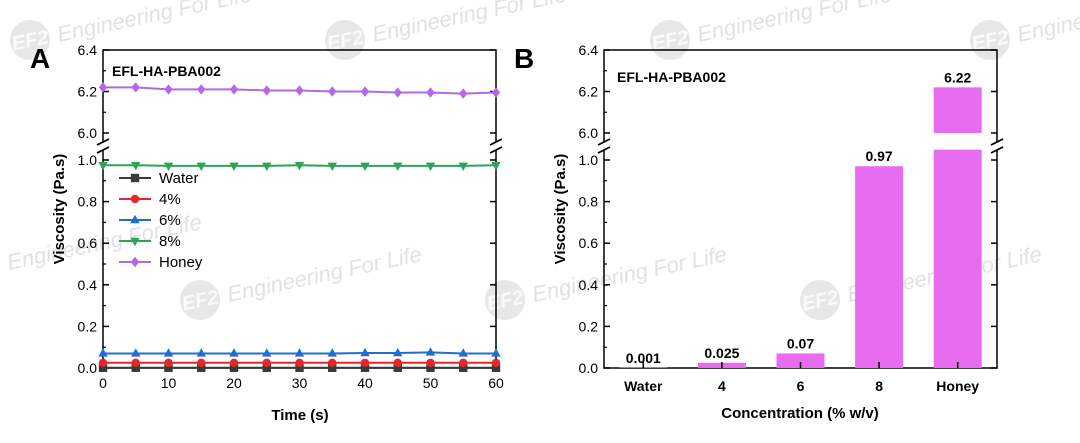 The image size is (1080, 443). I want to click on legend-label-honey: Honey, so click(181, 262).